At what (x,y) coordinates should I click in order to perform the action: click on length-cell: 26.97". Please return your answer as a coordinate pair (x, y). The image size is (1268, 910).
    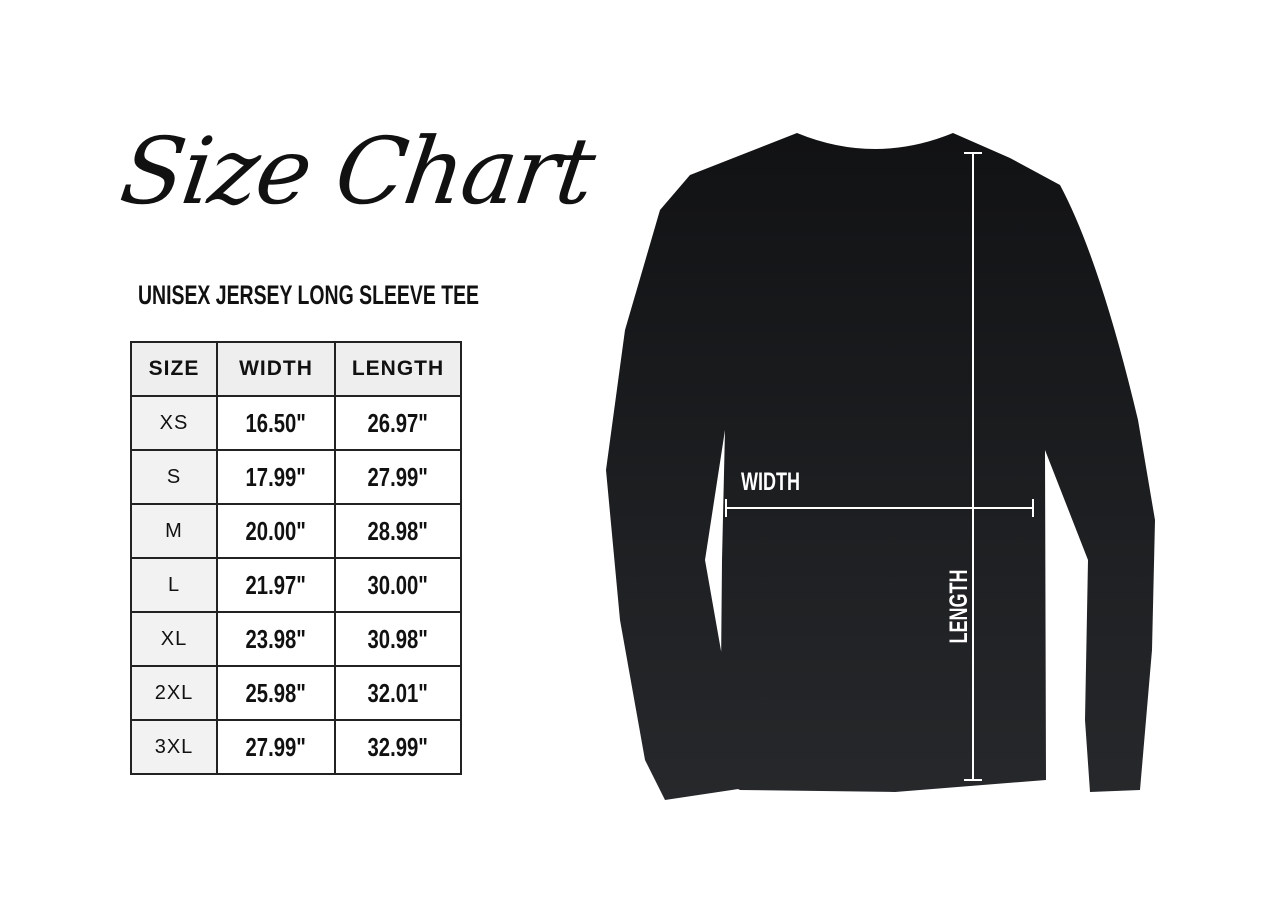
    Looking at the image, I should click on (398, 423).